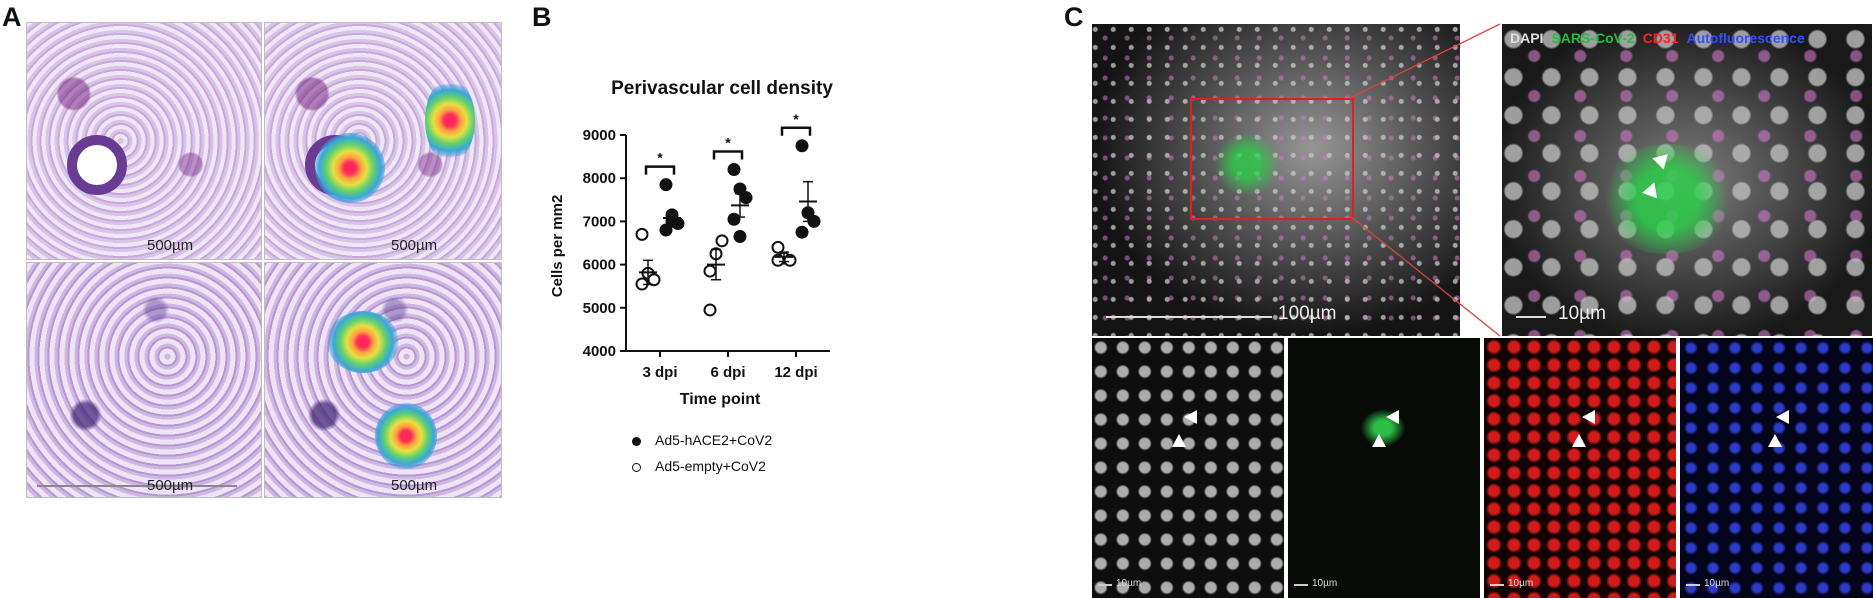 The width and height of the screenshot is (1873, 598). Describe the element at coordinates (1745, 38) in the screenshot. I see `channel-label-autofluorescence: Autofluorescence` at that location.